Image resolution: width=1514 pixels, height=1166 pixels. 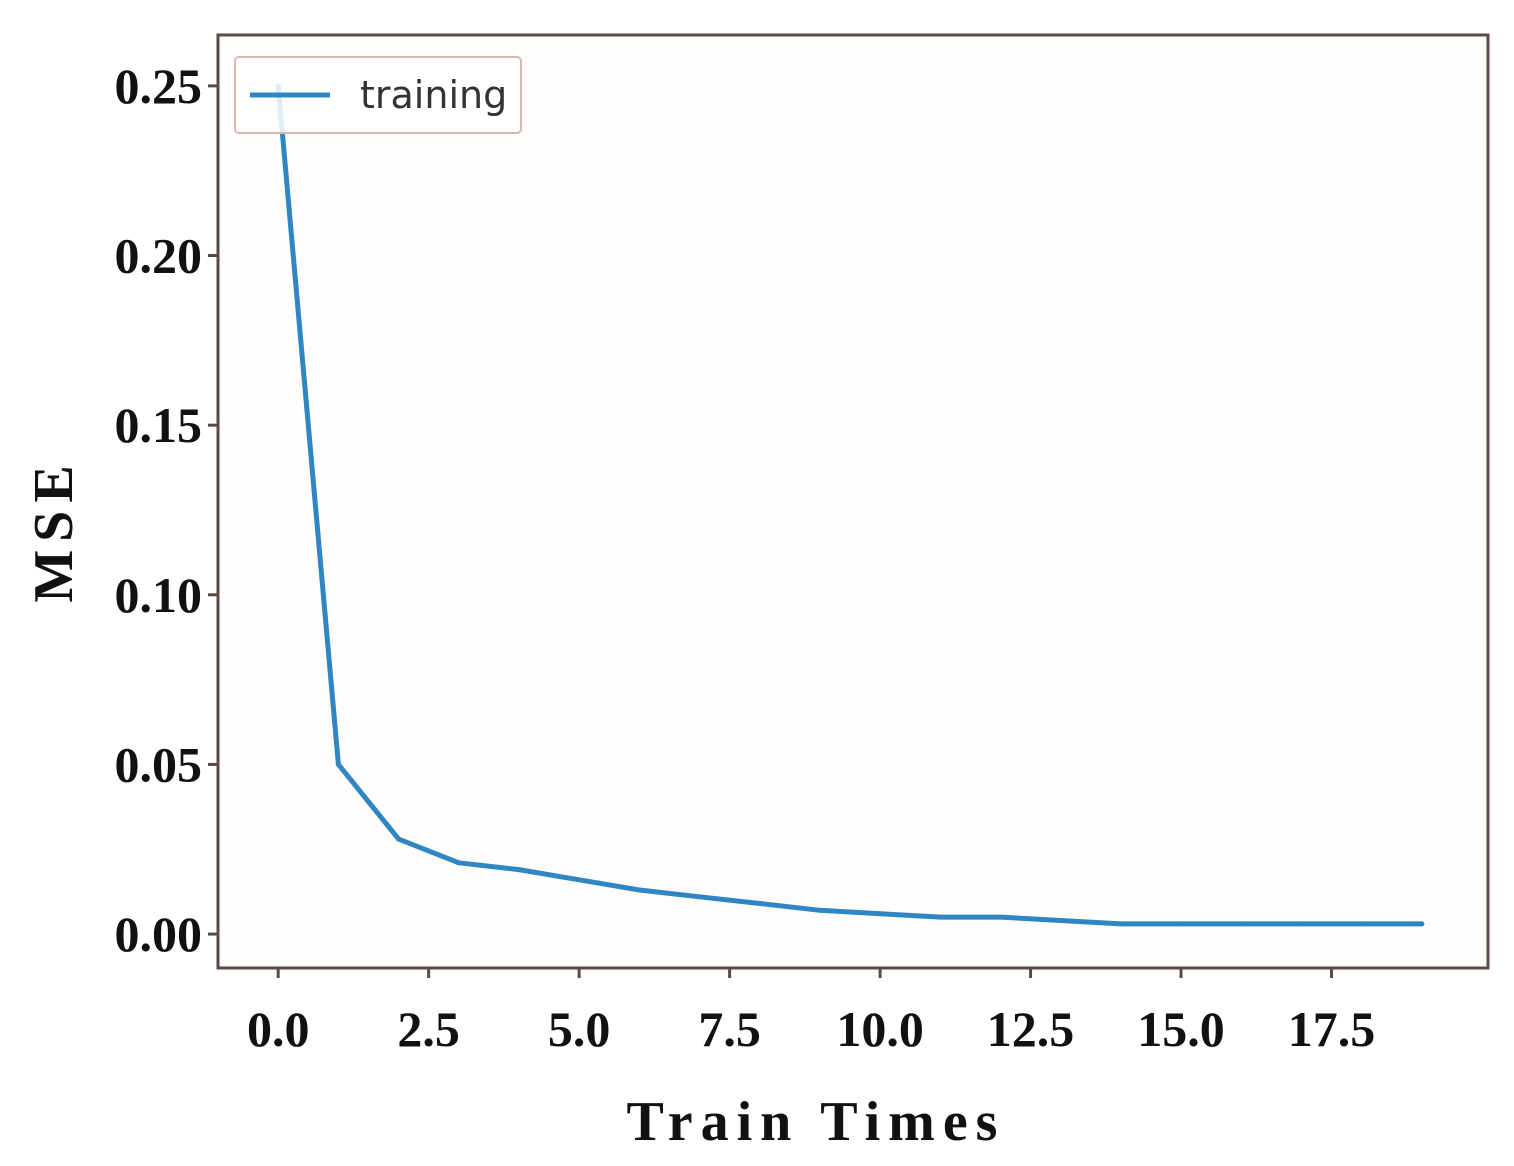 What do you see at coordinates (880, 1029) in the screenshot?
I see `x-tick-label: 10.0` at bounding box center [880, 1029].